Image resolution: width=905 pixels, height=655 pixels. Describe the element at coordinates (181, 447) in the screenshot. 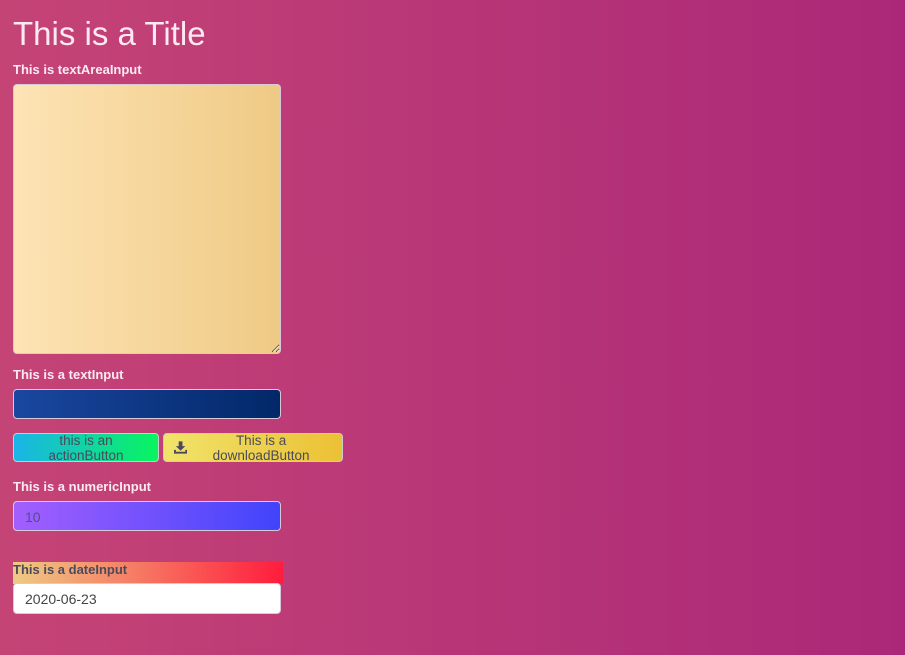

I see `download-icon` at that location.